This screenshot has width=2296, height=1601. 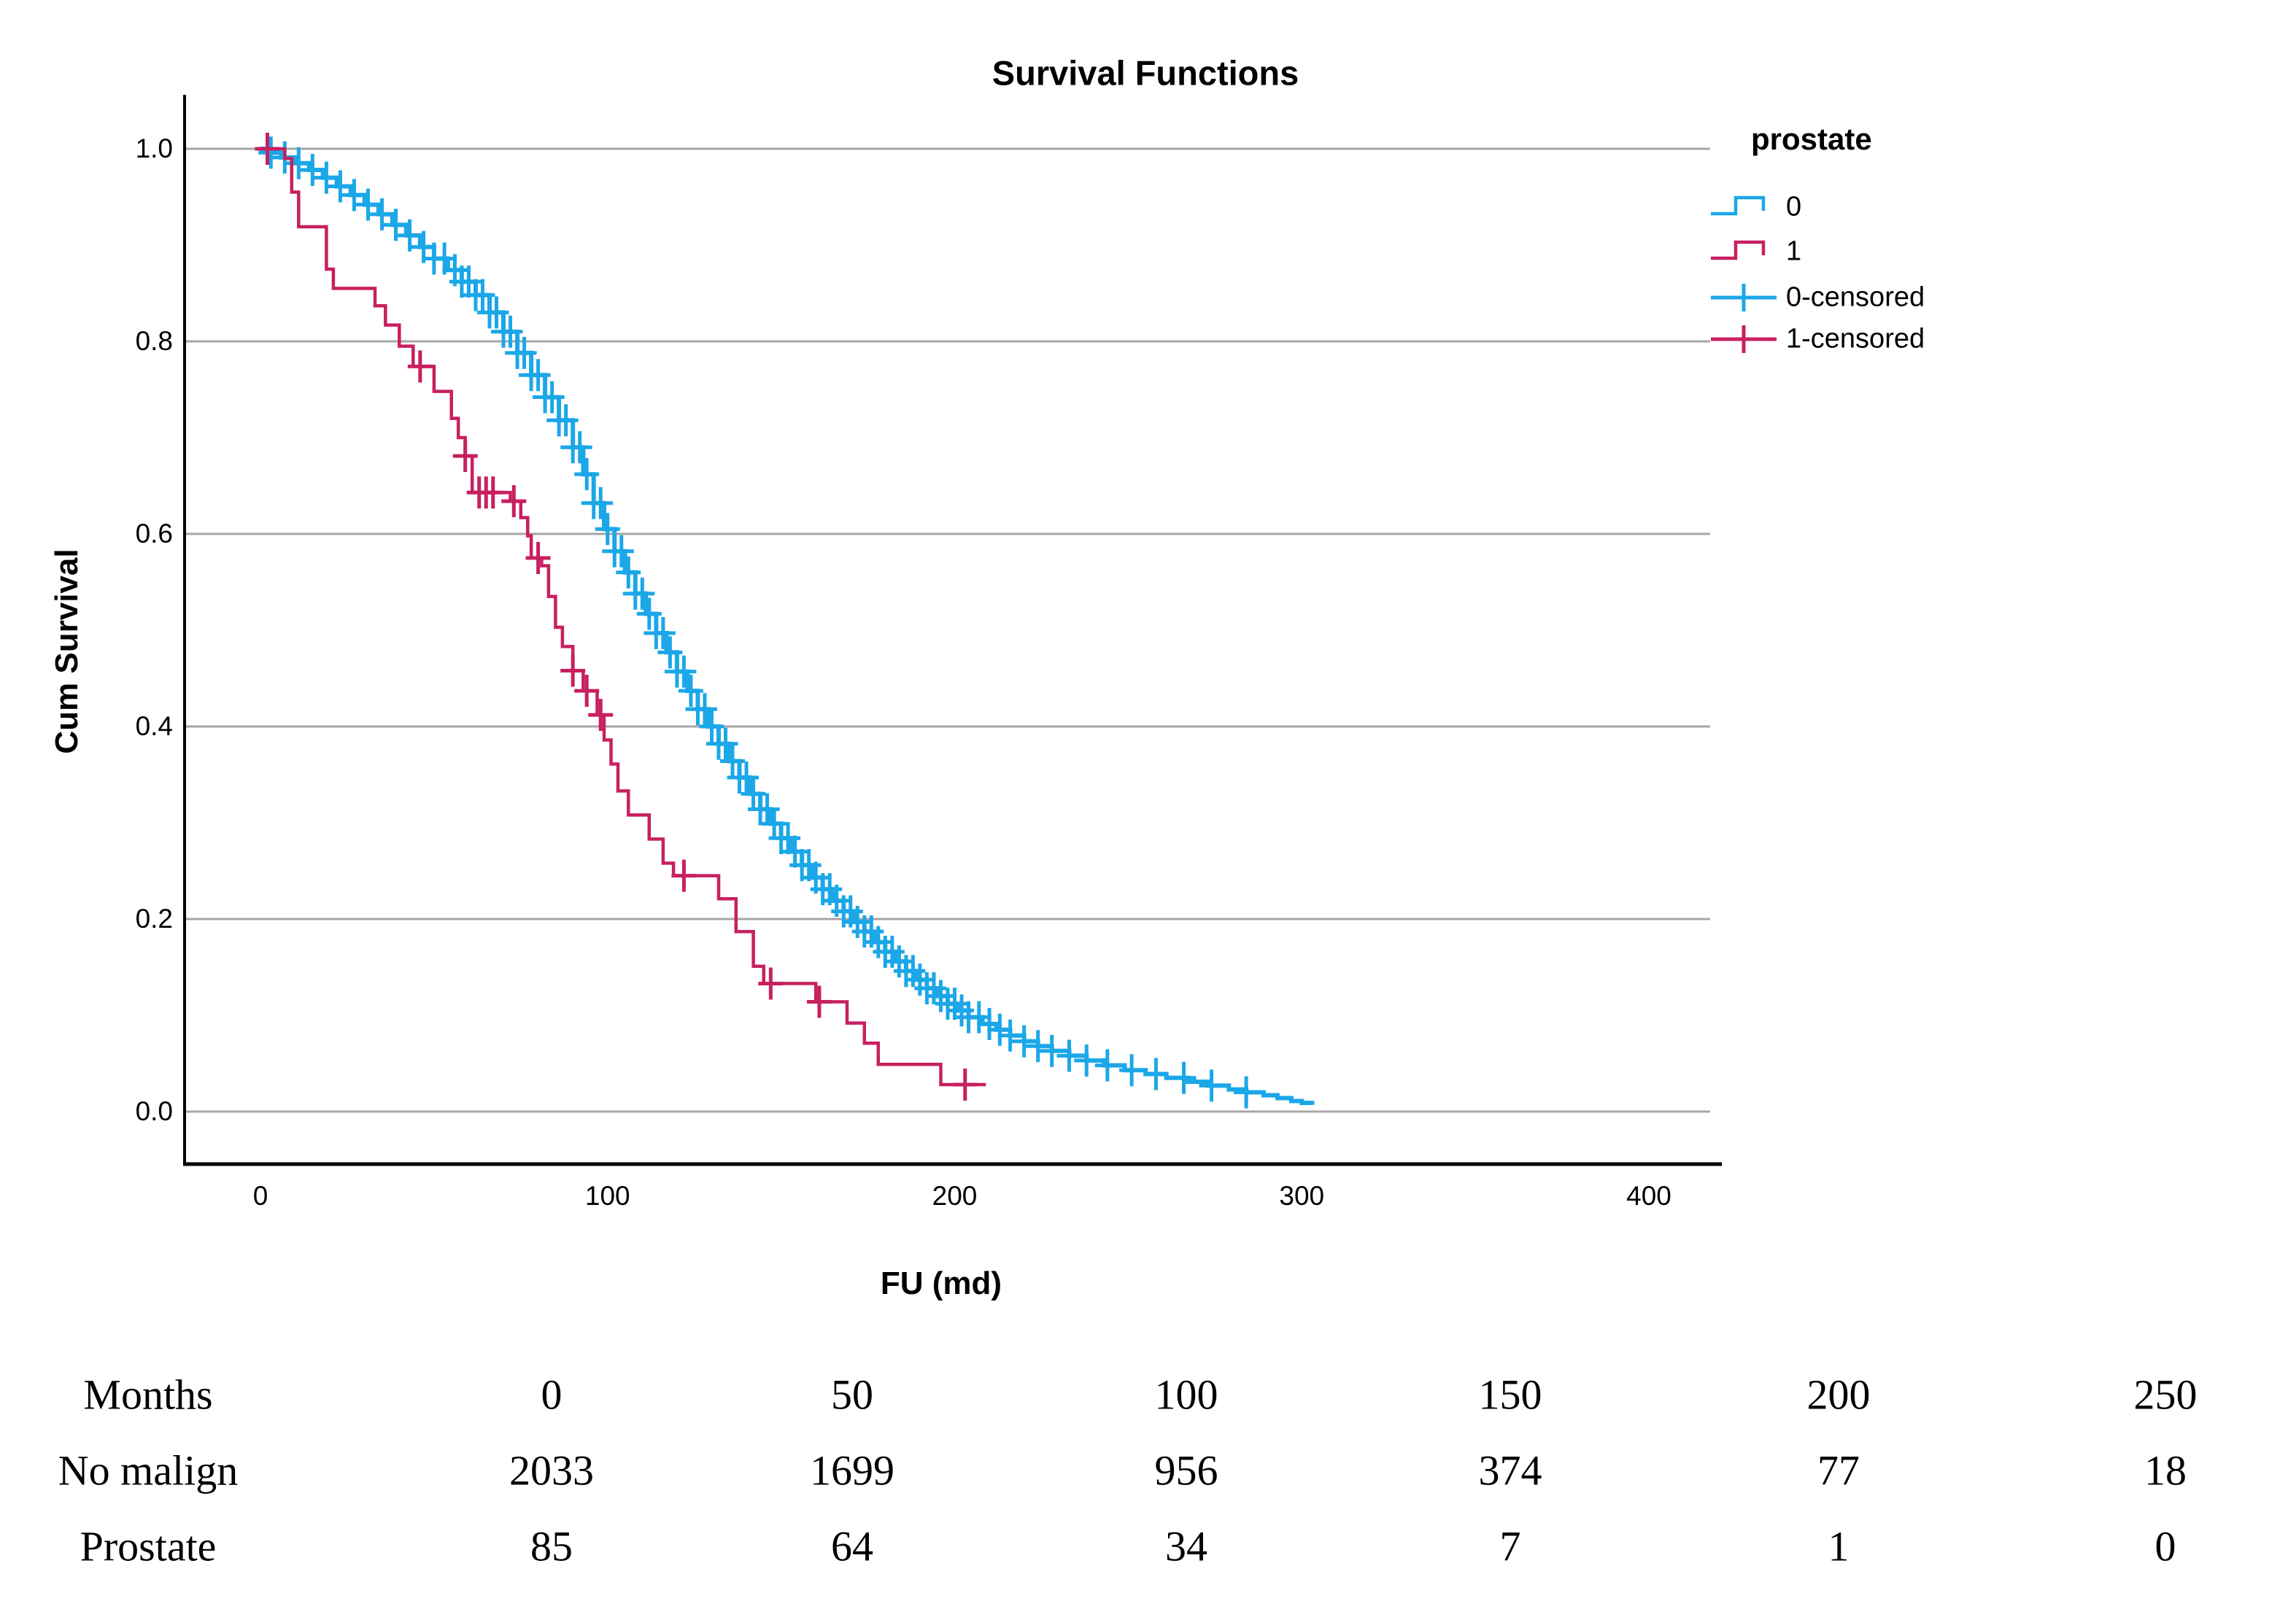 I want to click on legend-label-1: 1, so click(x=1794, y=251).